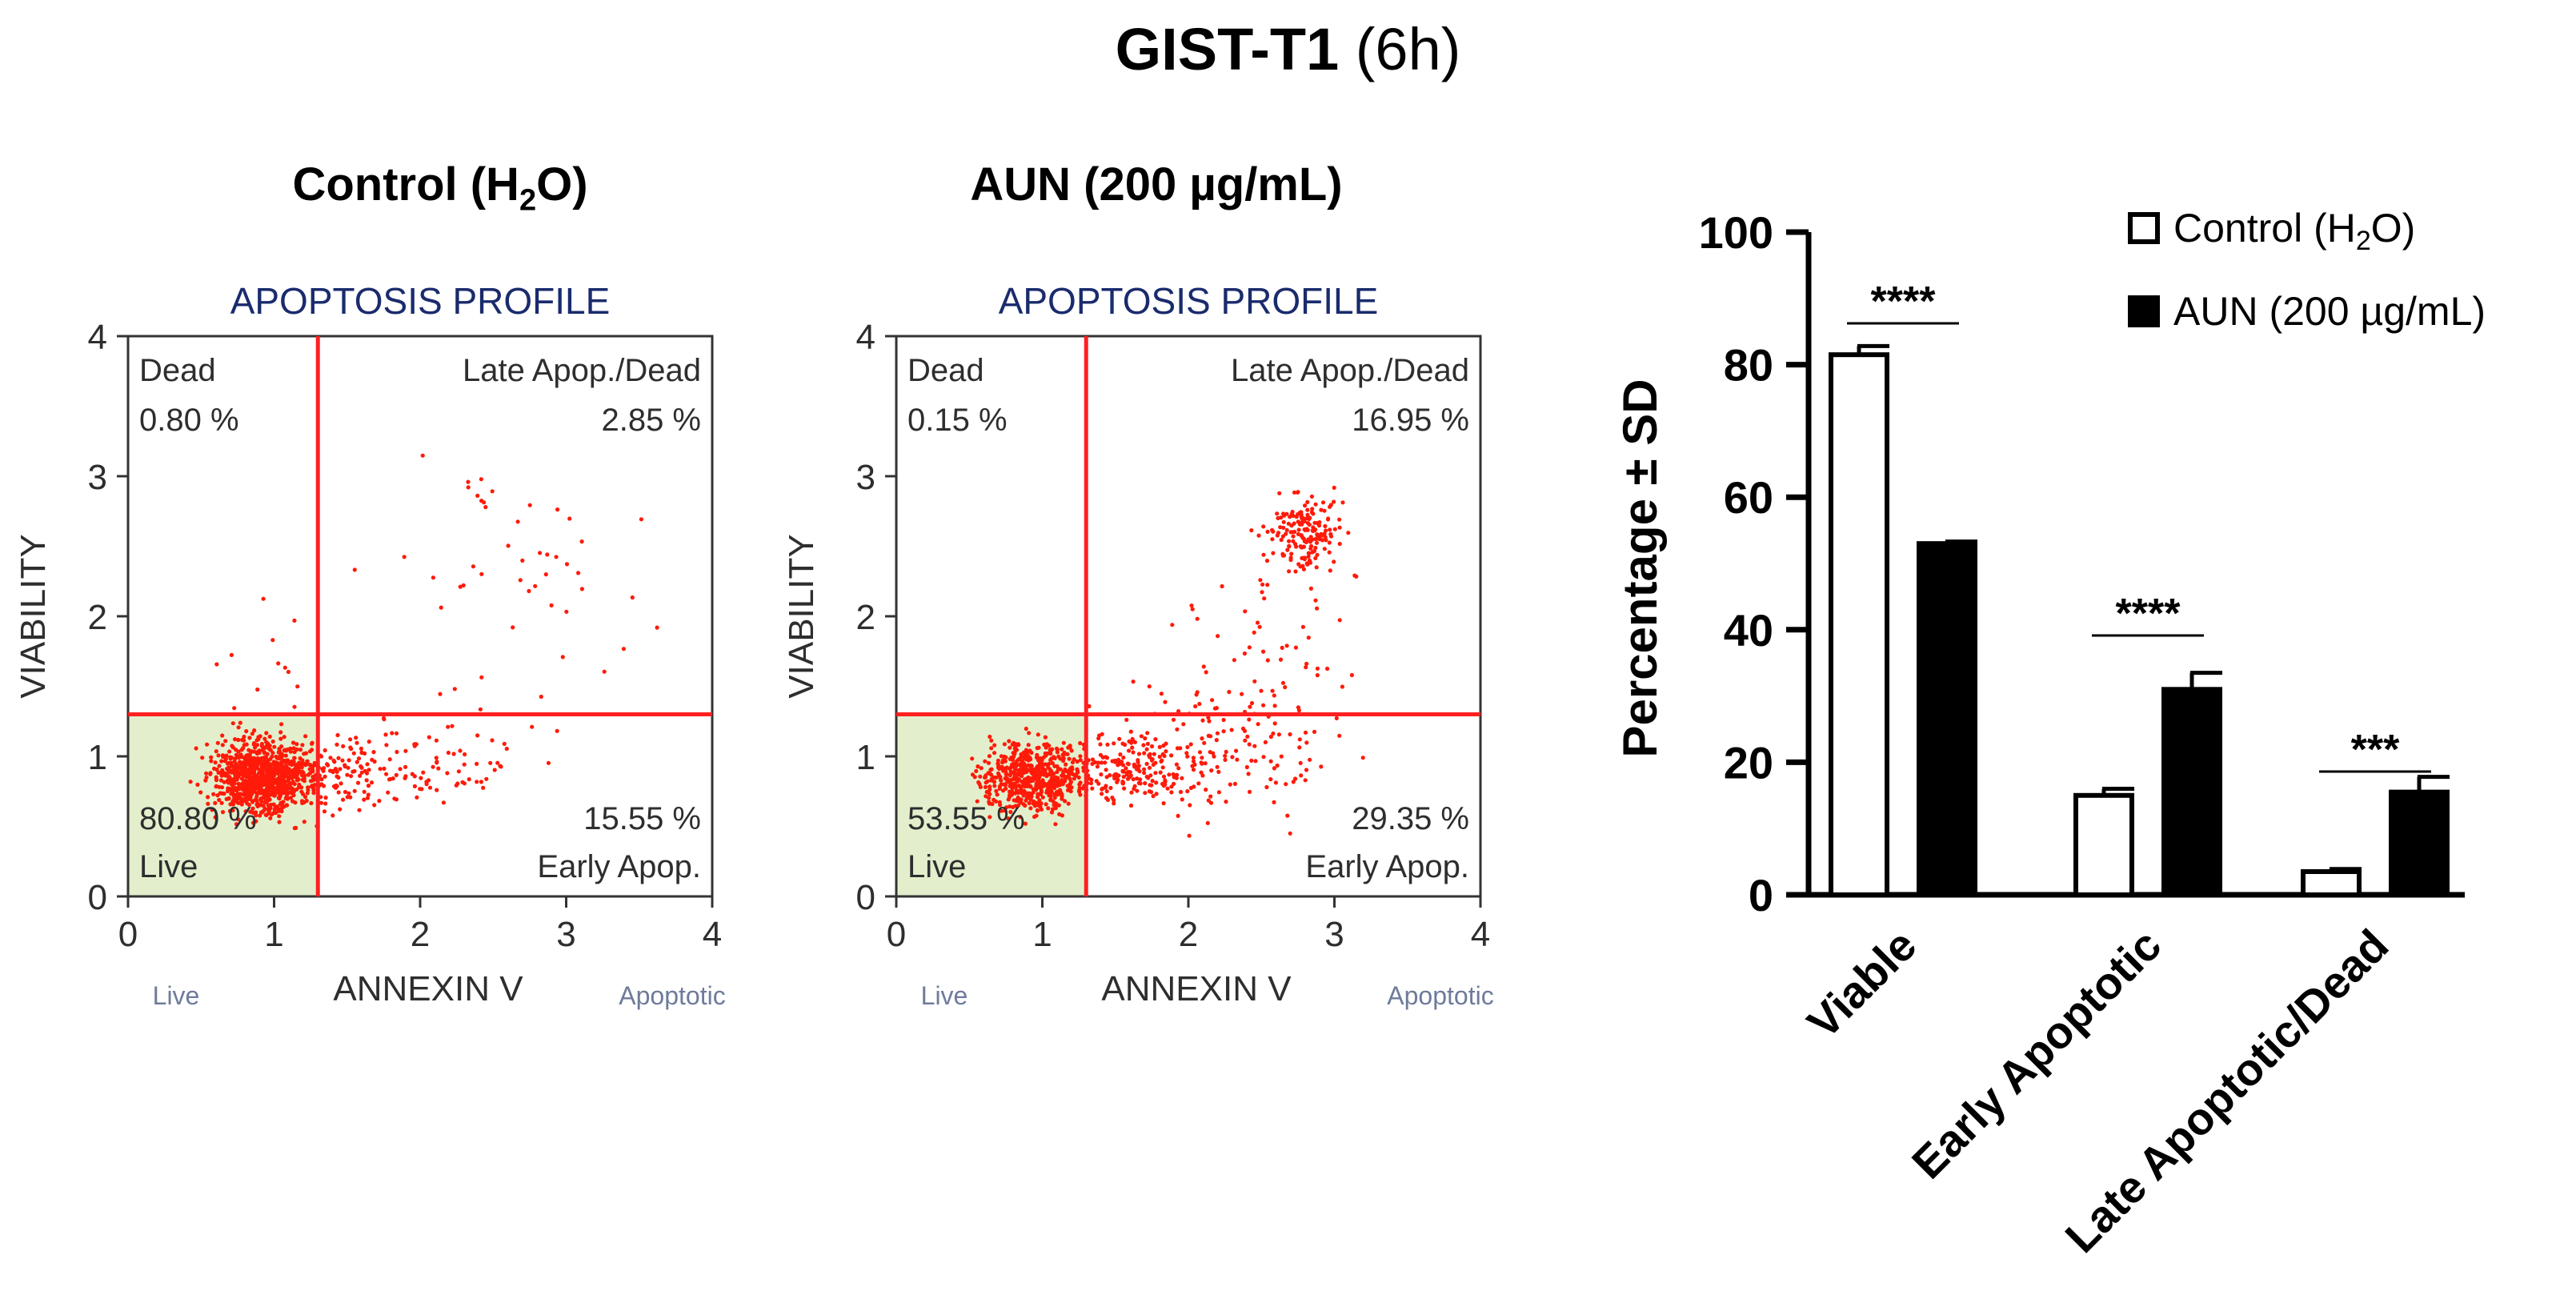 This screenshot has height=1315, width=2576. I want to click on y-tick-label: 20, so click(1748, 762).